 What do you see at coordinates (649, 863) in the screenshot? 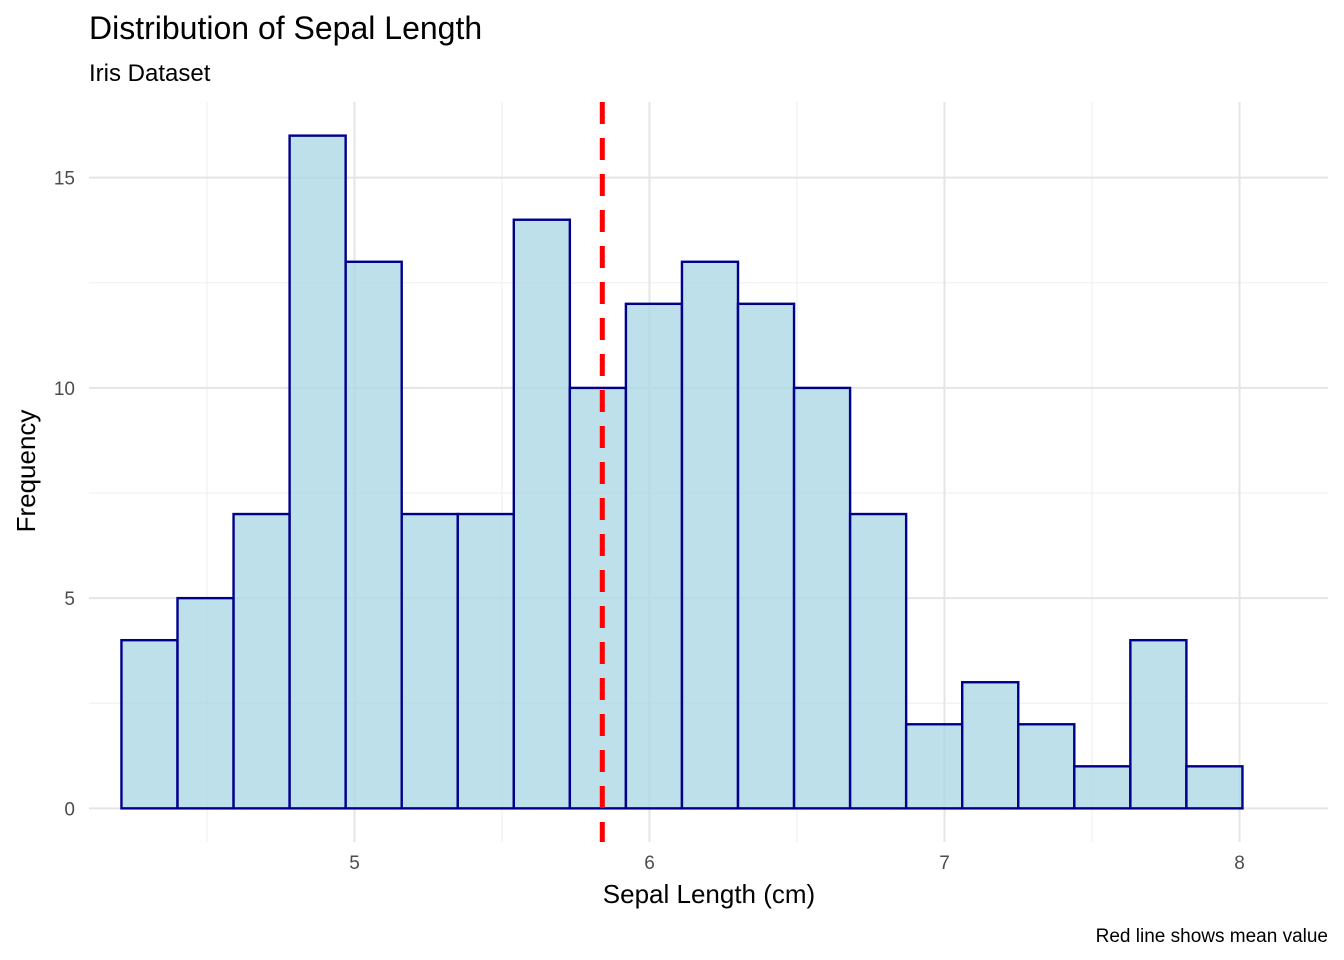
I see `x-tick-label: 6` at bounding box center [649, 863].